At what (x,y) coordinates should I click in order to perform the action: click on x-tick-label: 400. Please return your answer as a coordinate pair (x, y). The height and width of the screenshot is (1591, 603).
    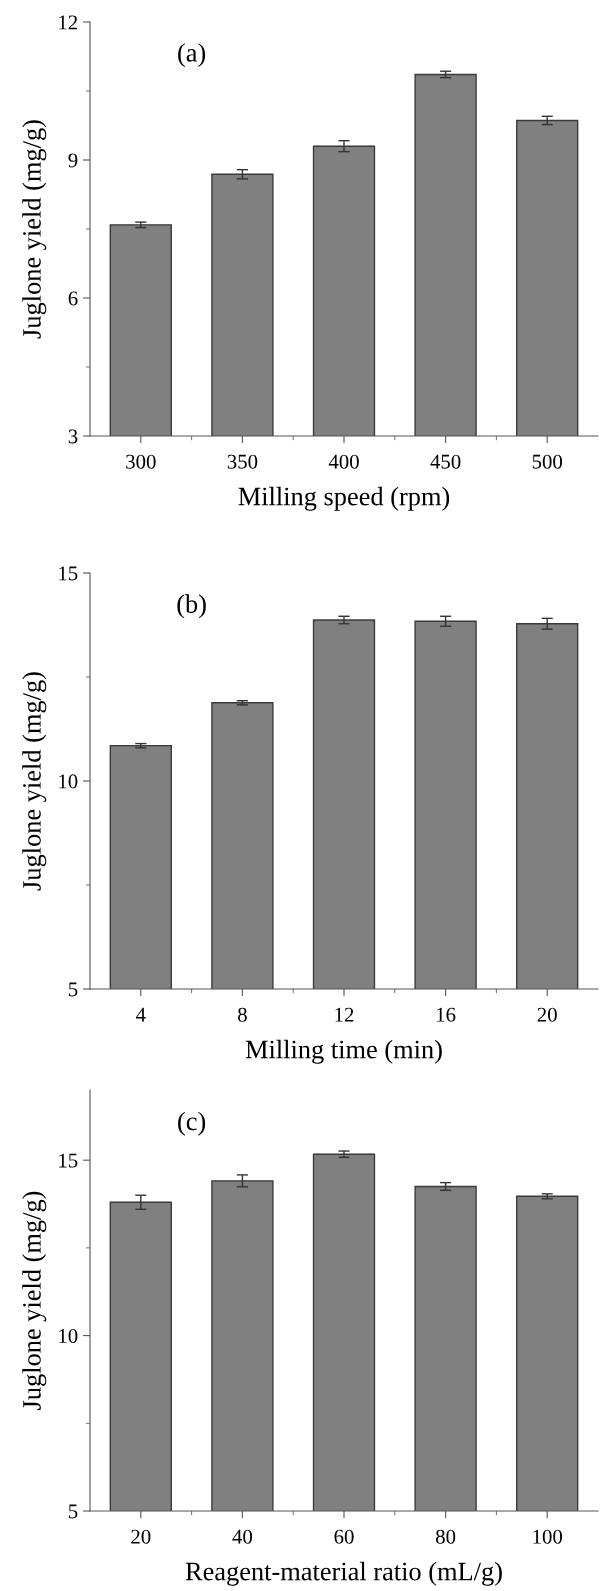
    Looking at the image, I should click on (343, 461).